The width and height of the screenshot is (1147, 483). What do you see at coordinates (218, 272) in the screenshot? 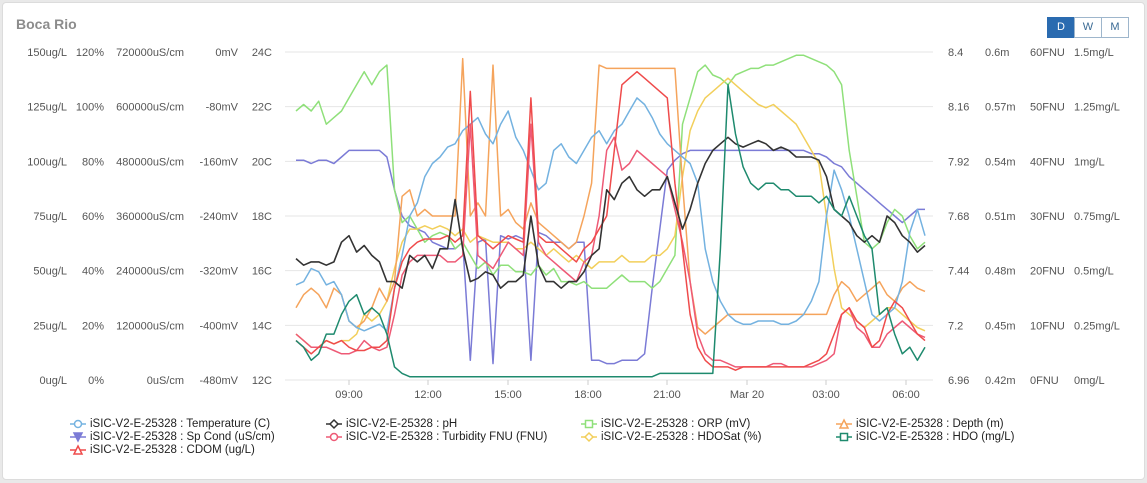
I see `y-tick-label: -320mV` at bounding box center [218, 272].